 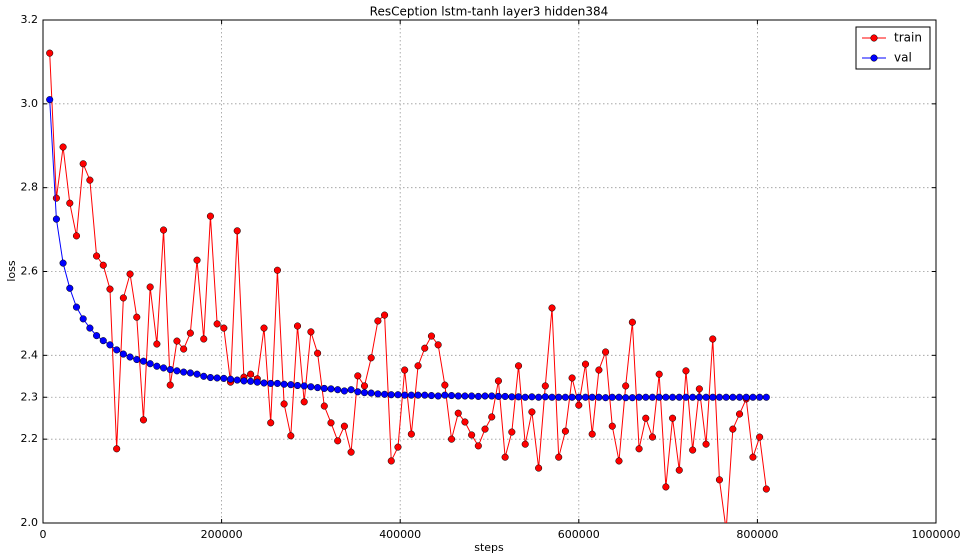 I want to click on x-tick-label: 1000000, so click(x=936, y=534).